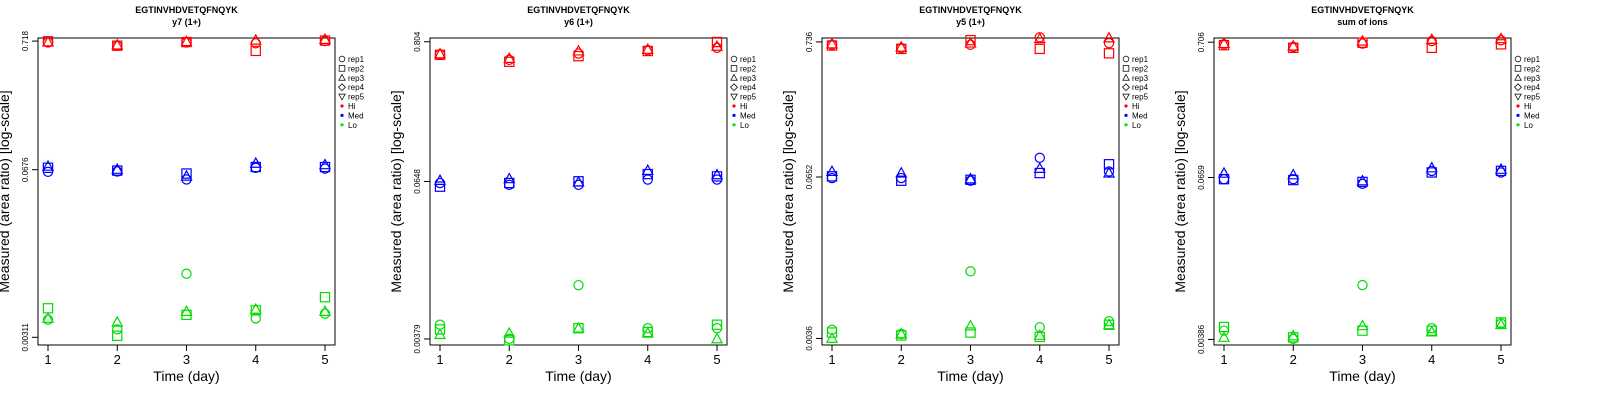 The width and height of the screenshot is (1600, 400). I want to click on y-tick-label: 0.0676, so click(25, 169).